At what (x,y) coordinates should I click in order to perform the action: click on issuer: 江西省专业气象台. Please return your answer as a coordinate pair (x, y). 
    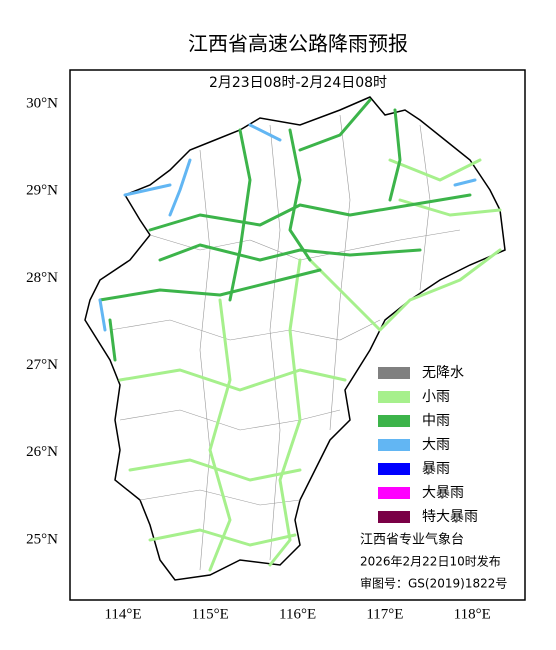
    Looking at the image, I should click on (412, 540).